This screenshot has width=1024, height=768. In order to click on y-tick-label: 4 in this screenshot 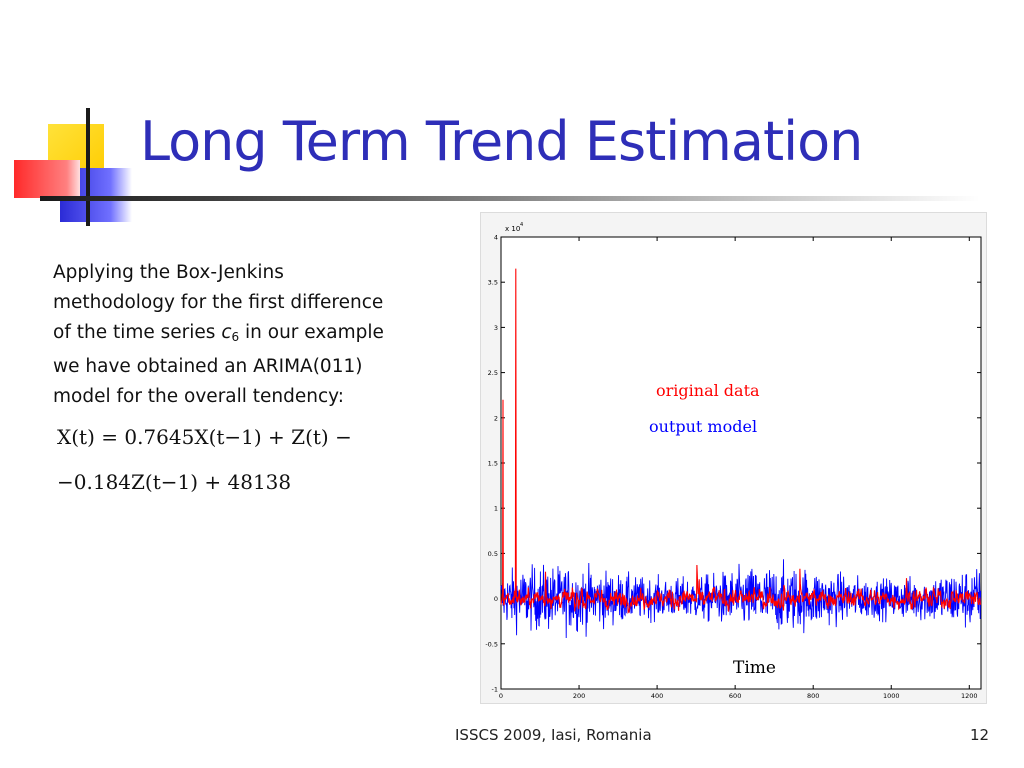, I will do `click(496, 238)`.